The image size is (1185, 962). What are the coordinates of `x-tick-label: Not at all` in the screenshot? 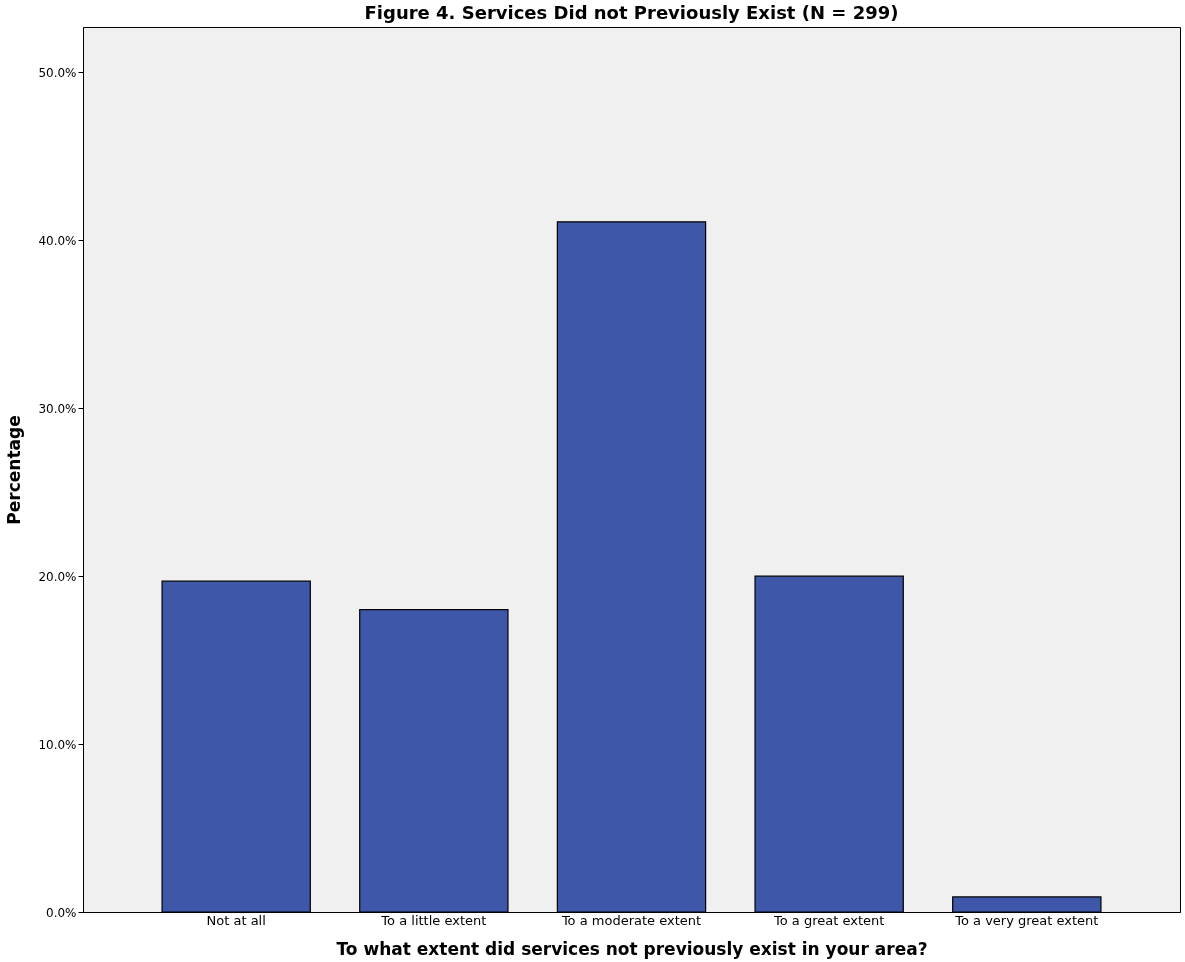 It's located at (236, 920).